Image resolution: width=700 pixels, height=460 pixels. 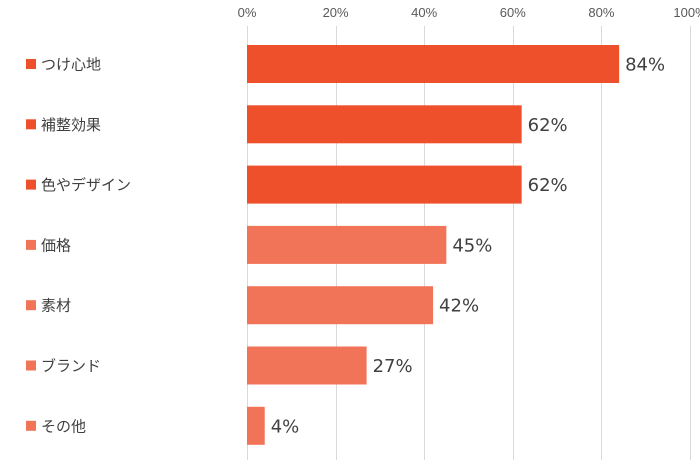 I want to click on category-label: その他, so click(x=63, y=426).